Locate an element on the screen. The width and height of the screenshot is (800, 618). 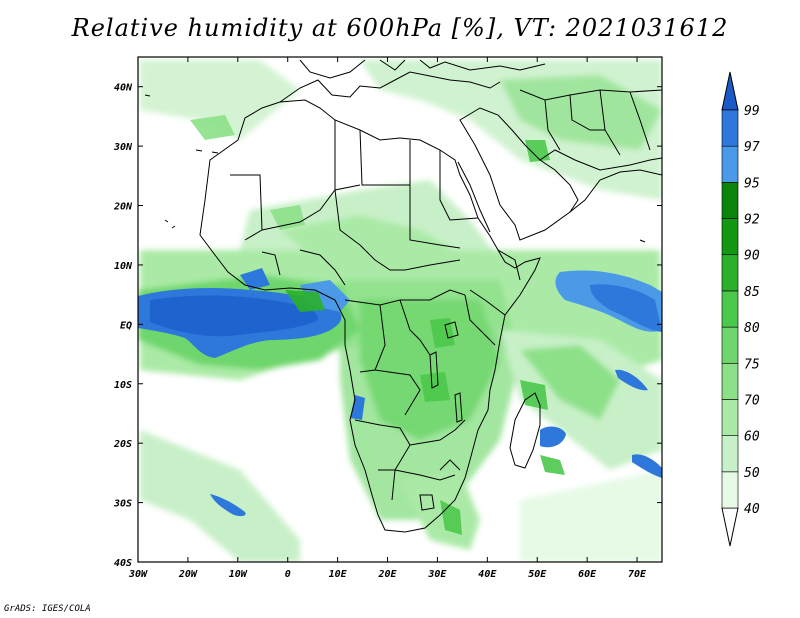
lat-label: EQ is located at coordinates (126, 325).